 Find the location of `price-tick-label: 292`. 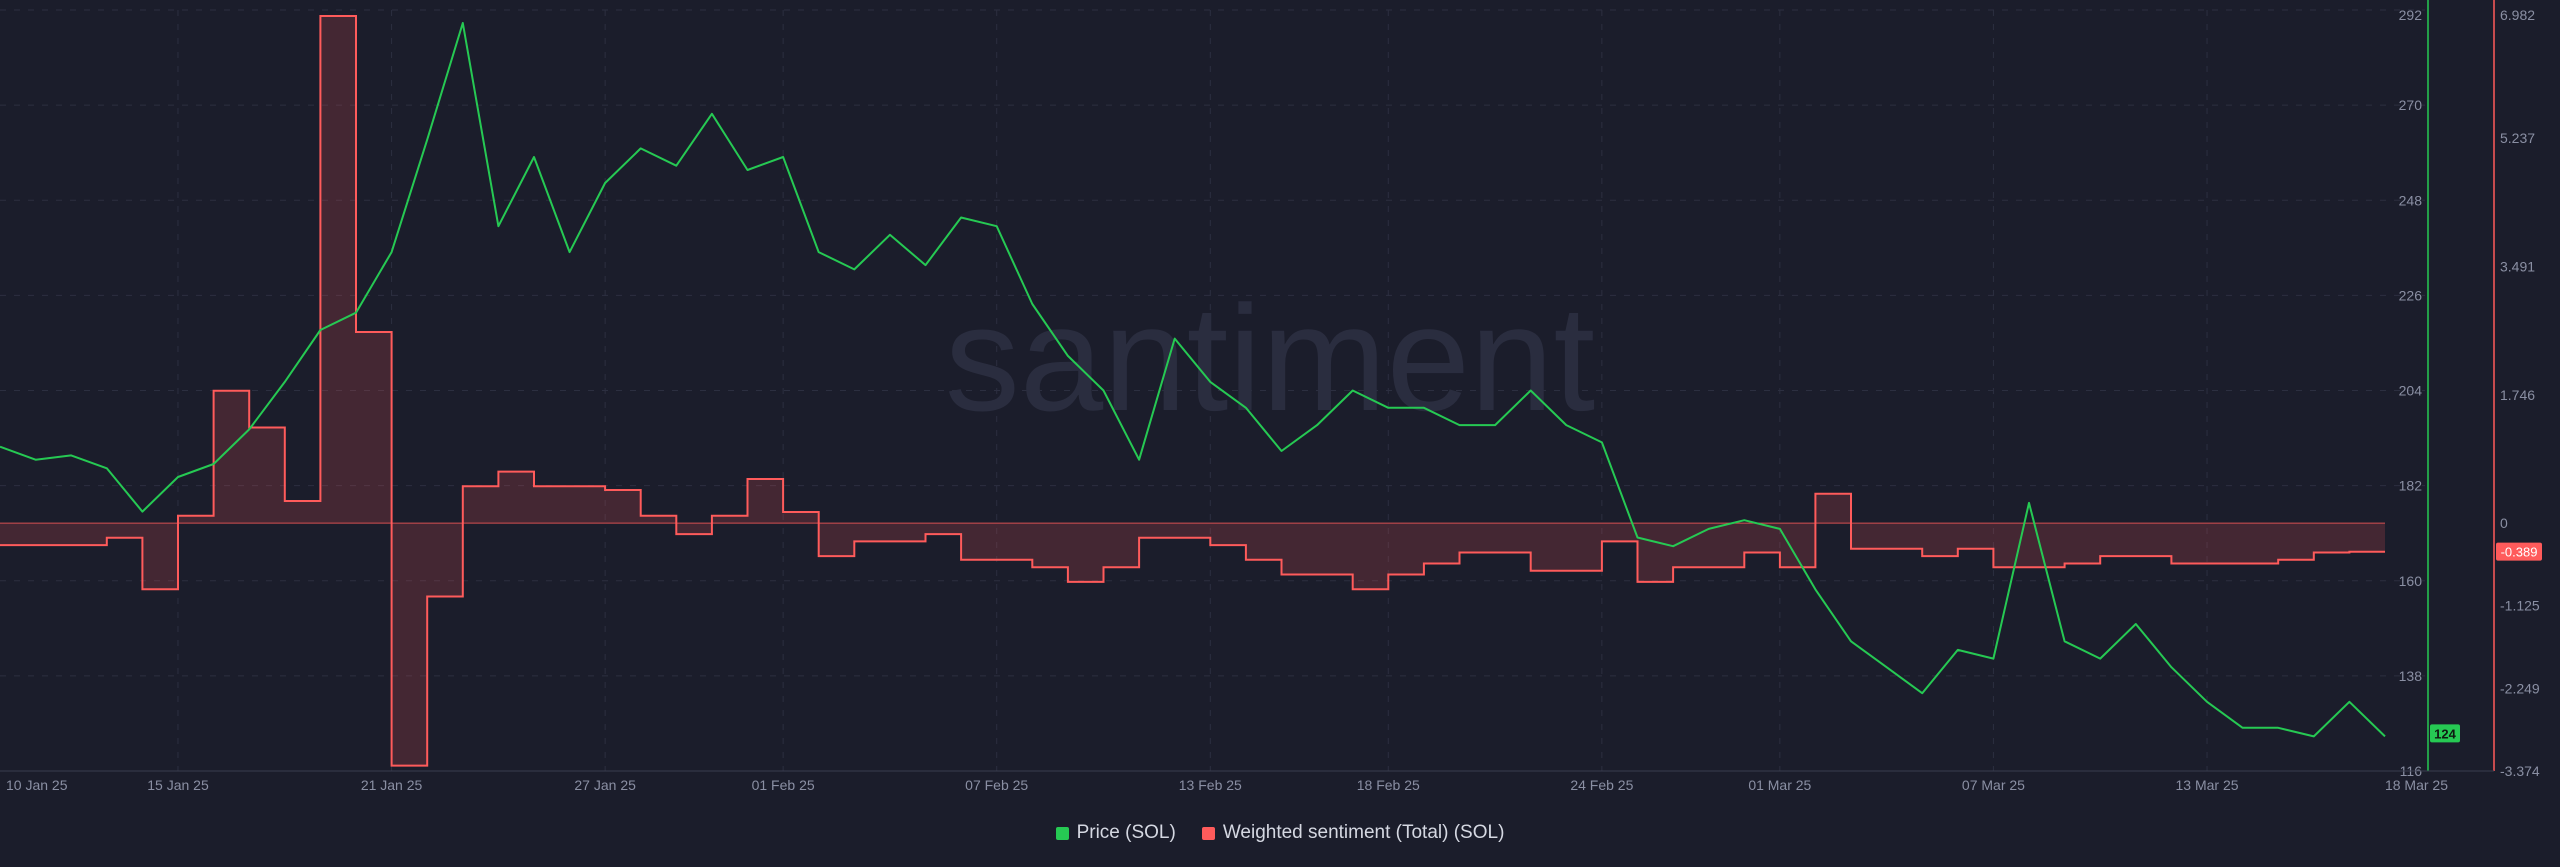

price-tick-label: 292 is located at coordinates (2411, 15).